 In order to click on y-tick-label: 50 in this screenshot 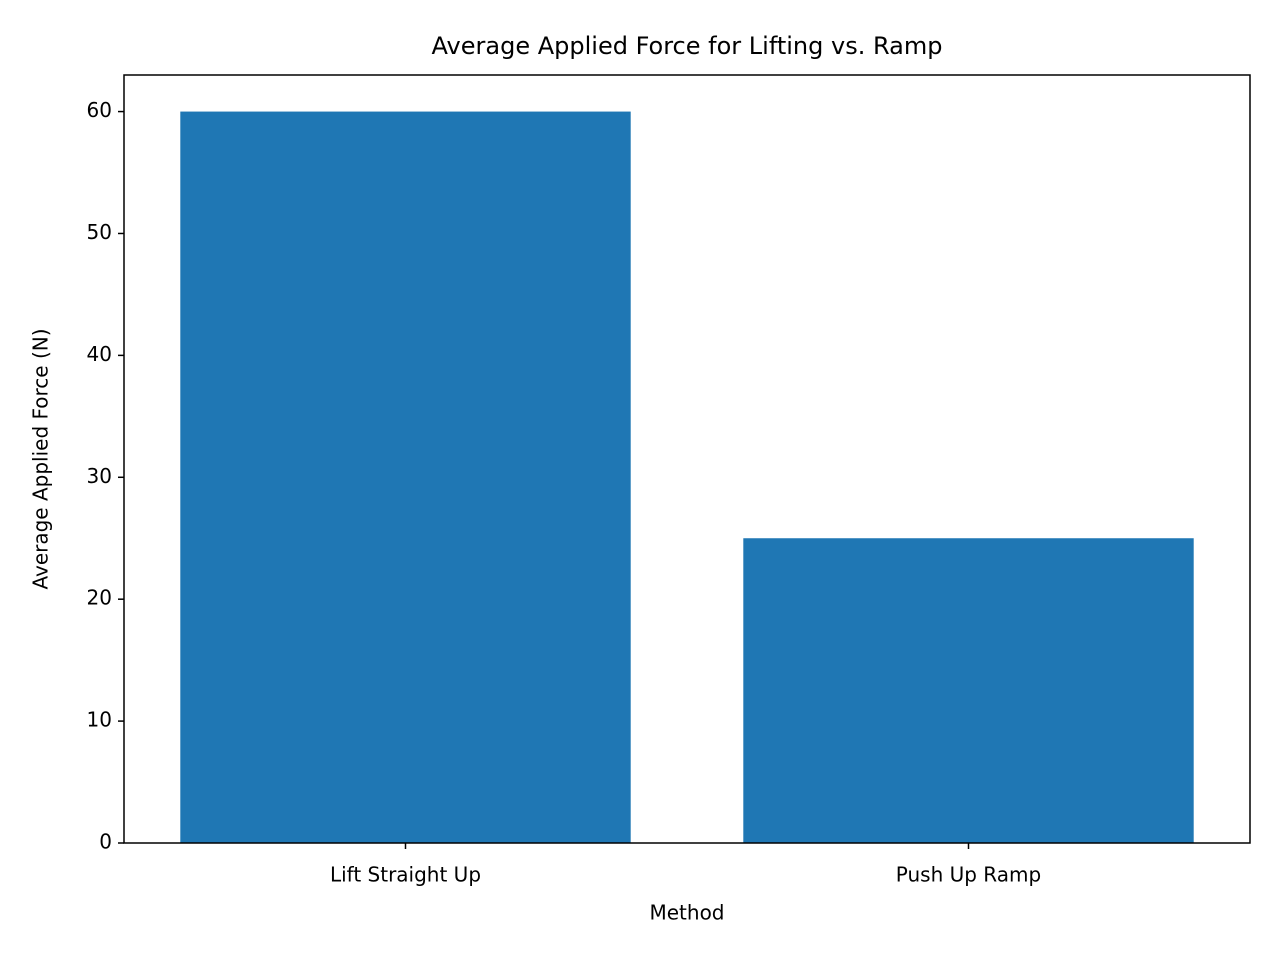, I will do `click(99, 232)`.